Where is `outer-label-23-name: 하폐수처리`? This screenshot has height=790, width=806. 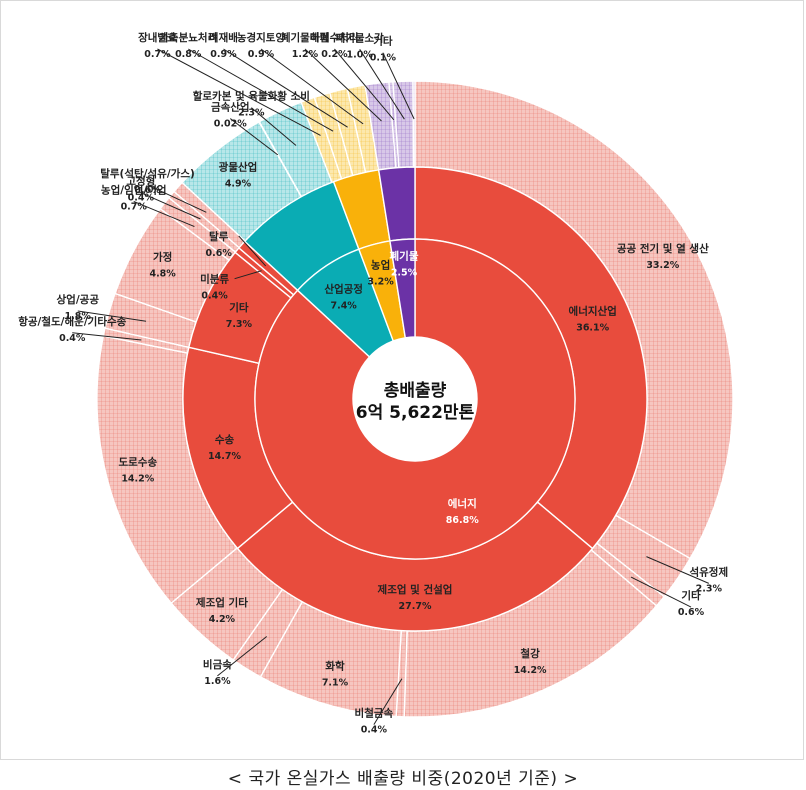
outer-label-23-name: 하폐수처리 is located at coordinates (334, 37).